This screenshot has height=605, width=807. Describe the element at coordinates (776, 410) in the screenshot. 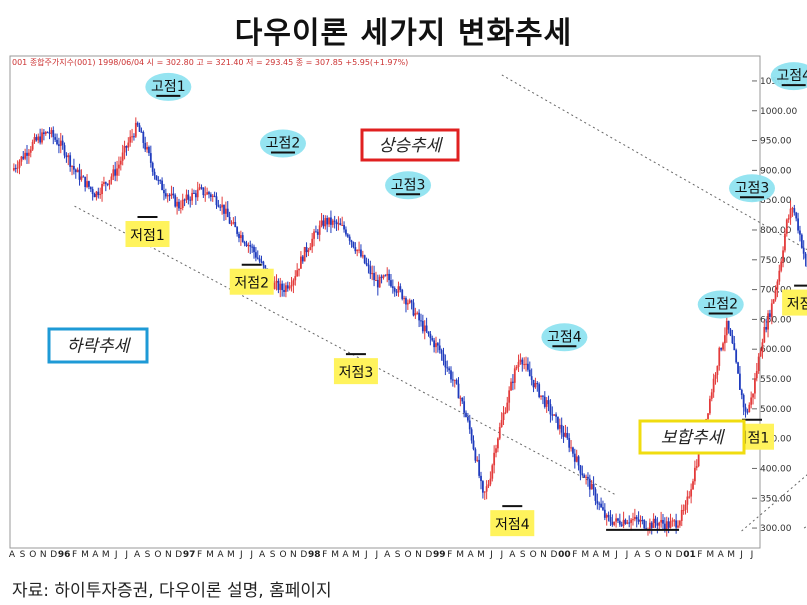

I see `y-tick-label: 500.00` at that location.